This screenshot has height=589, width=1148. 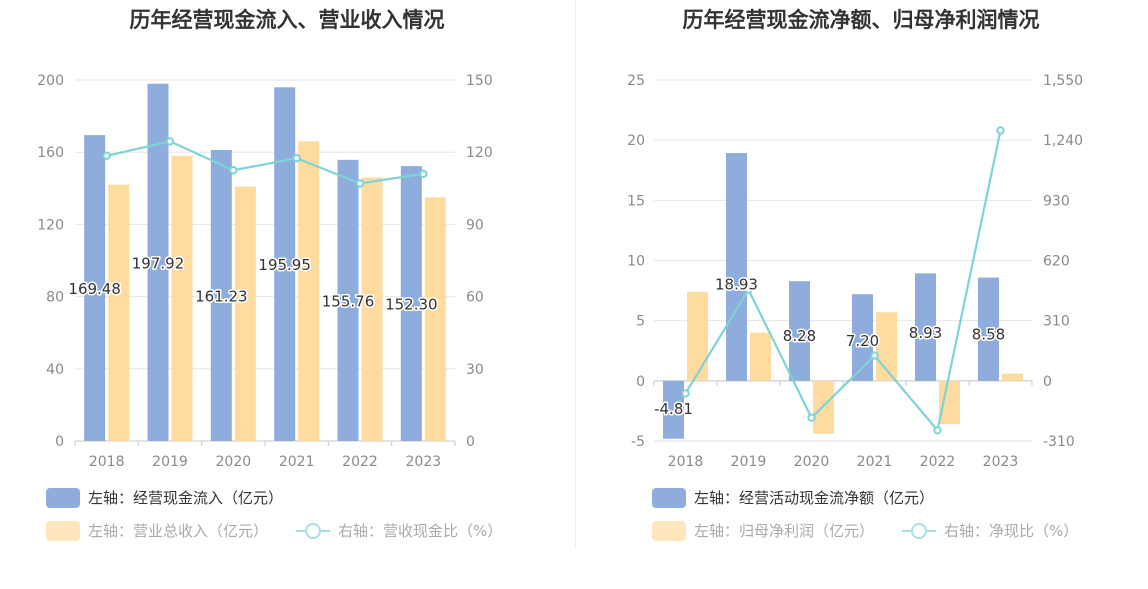 What do you see at coordinates (638, 442) in the screenshot?
I see `y-left-tick-label: -5` at bounding box center [638, 442].